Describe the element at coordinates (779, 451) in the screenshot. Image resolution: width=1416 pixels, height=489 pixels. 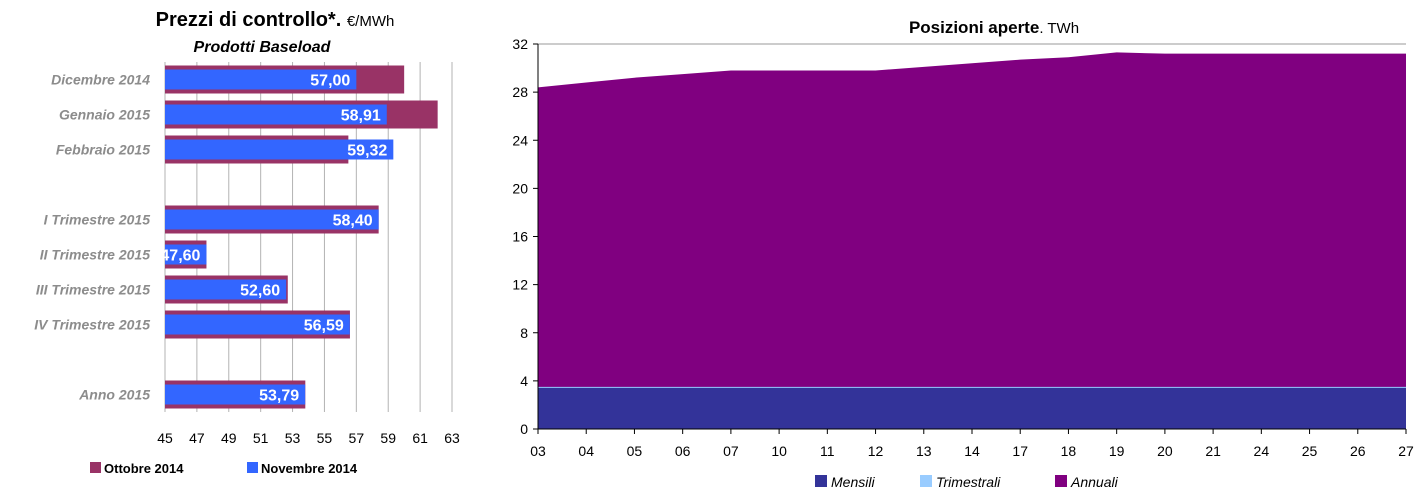
I see `x-tick-label: 10` at that location.